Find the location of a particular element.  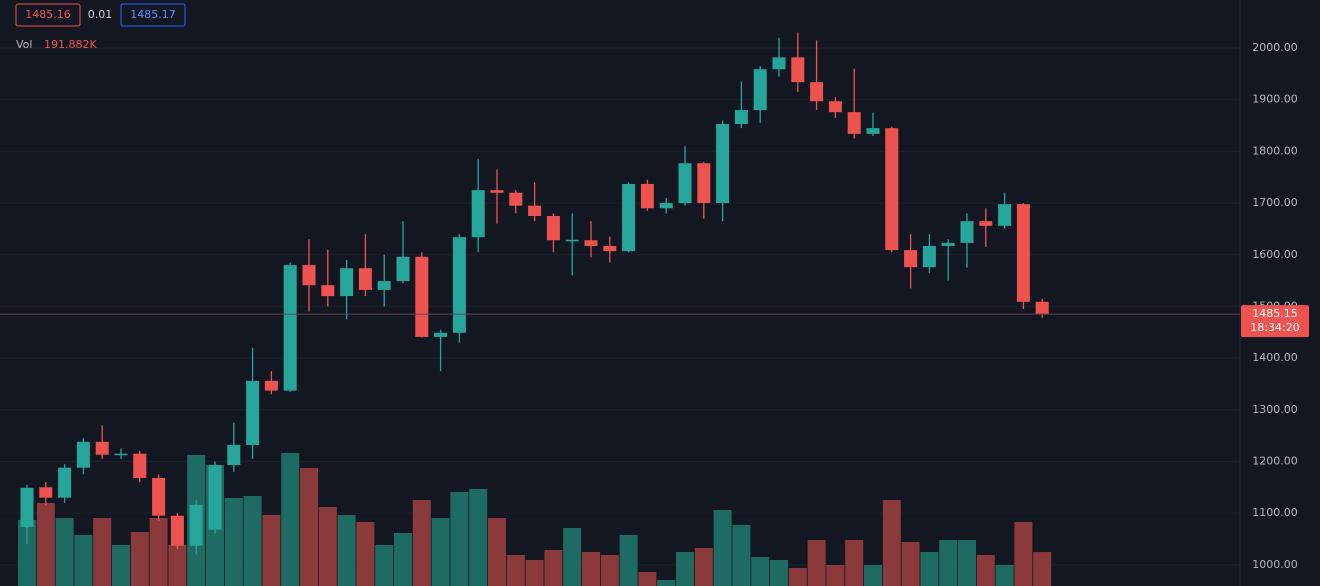

vol-label: Vol is located at coordinates (24, 44).